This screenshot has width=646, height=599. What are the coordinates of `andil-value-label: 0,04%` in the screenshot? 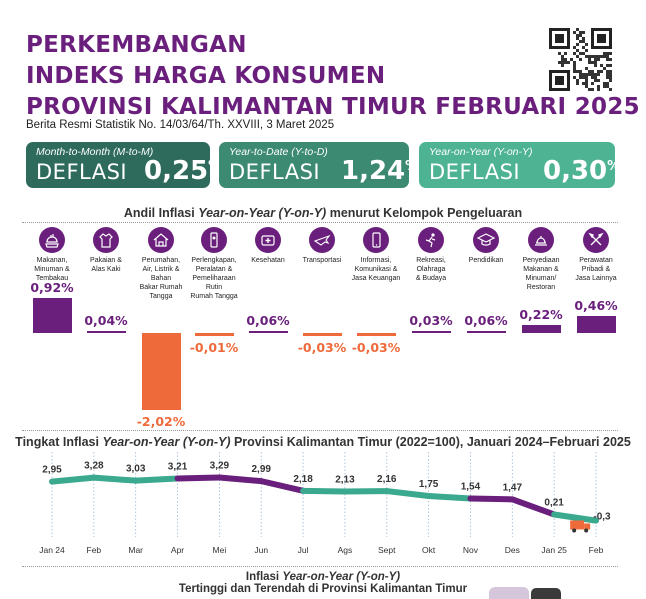 It's located at (106, 320).